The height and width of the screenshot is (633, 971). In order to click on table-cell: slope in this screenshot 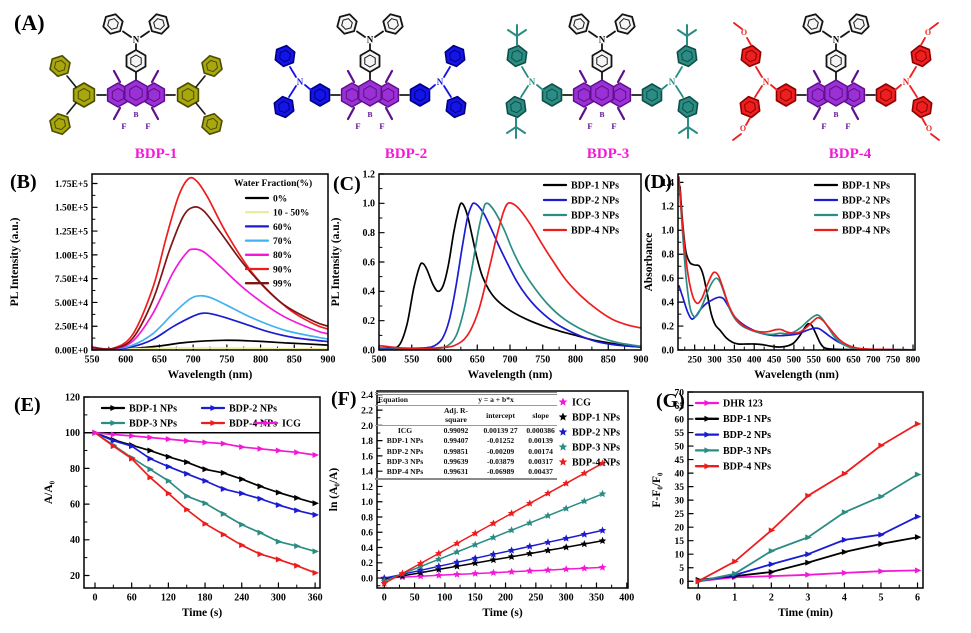, I will do `click(540, 416)`.